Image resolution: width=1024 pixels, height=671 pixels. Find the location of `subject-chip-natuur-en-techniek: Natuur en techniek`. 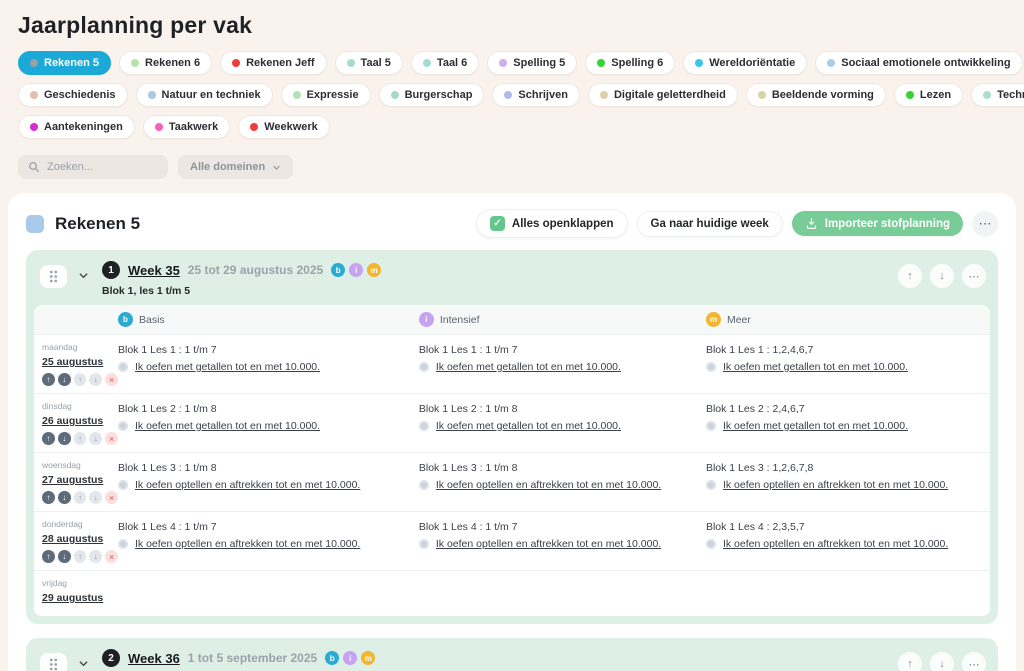

subject-chip-natuur-en-techniek: Natuur en techniek is located at coordinates (204, 95).